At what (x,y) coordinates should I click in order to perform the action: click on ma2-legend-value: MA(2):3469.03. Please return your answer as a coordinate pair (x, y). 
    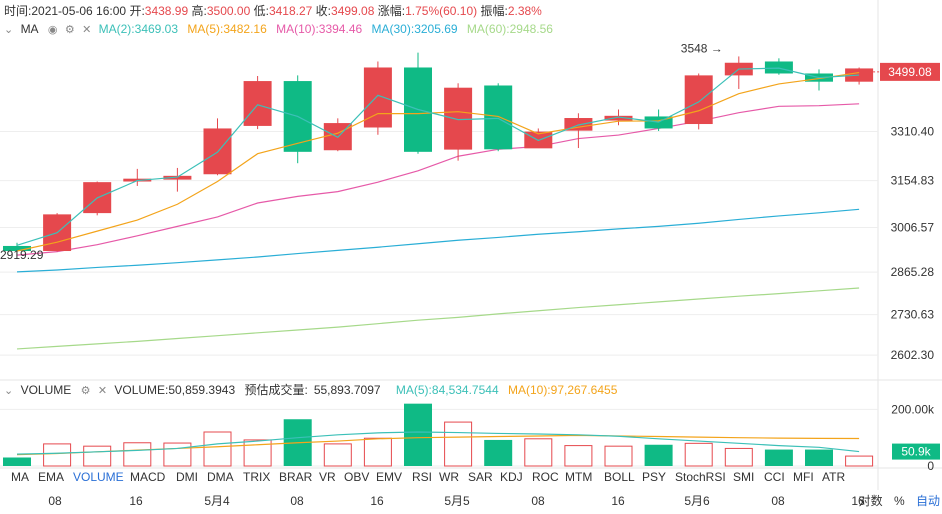
    Looking at the image, I should click on (138, 29).